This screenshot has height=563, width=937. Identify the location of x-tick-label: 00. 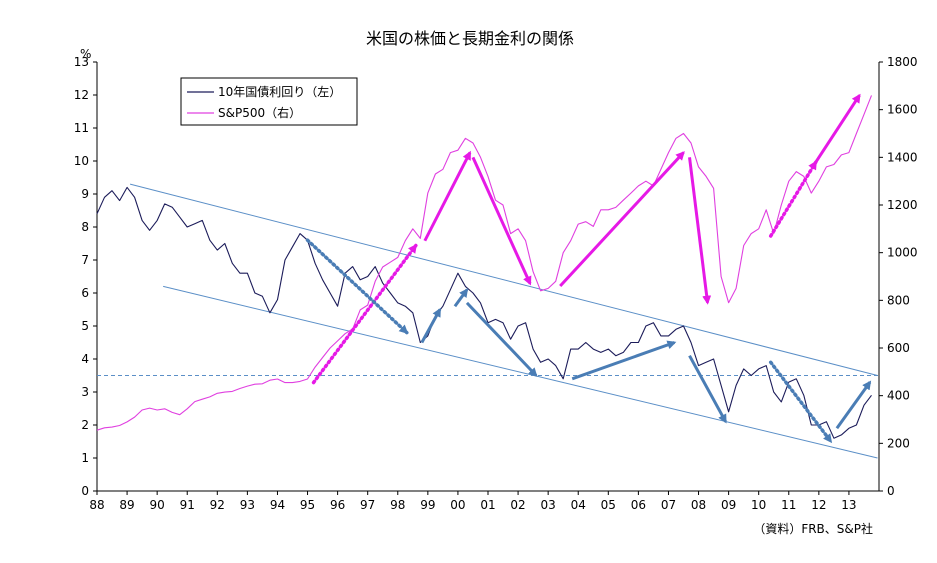
(457, 505).